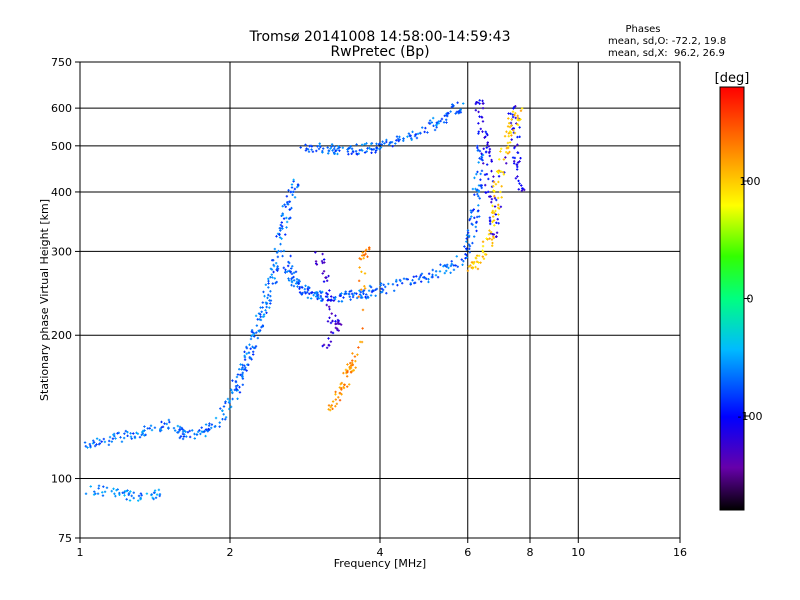 This screenshot has width=800, height=600. Describe the element at coordinates (750, 299) in the screenshot. I see `colorbar-tick-label-0: 0` at that location.